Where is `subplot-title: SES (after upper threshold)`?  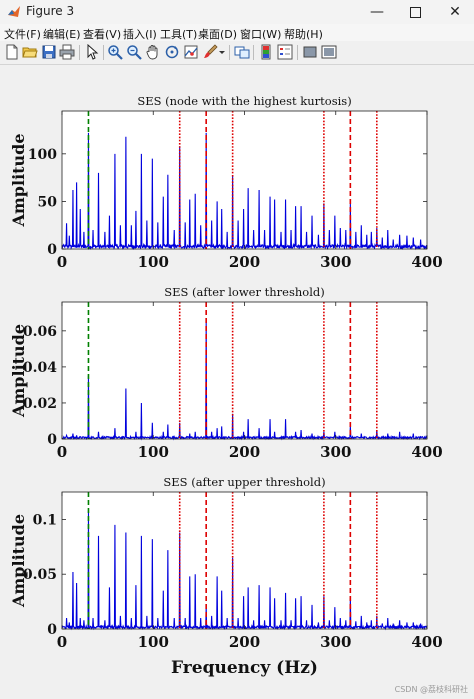 subplot-title: SES (after upper threshold) is located at coordinates (244, 482).